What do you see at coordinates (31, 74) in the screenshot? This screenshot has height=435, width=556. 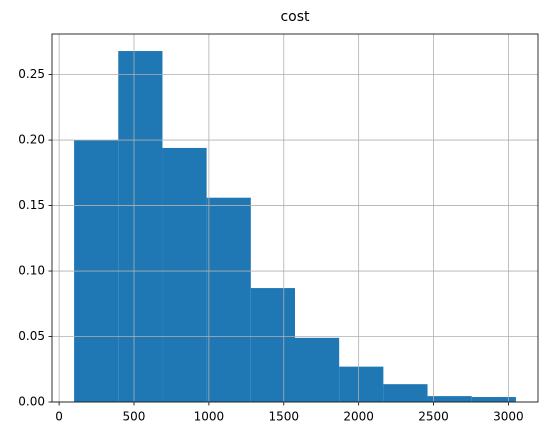 I see `y-tick-label: 0.25` at bounding box center [31, 74].